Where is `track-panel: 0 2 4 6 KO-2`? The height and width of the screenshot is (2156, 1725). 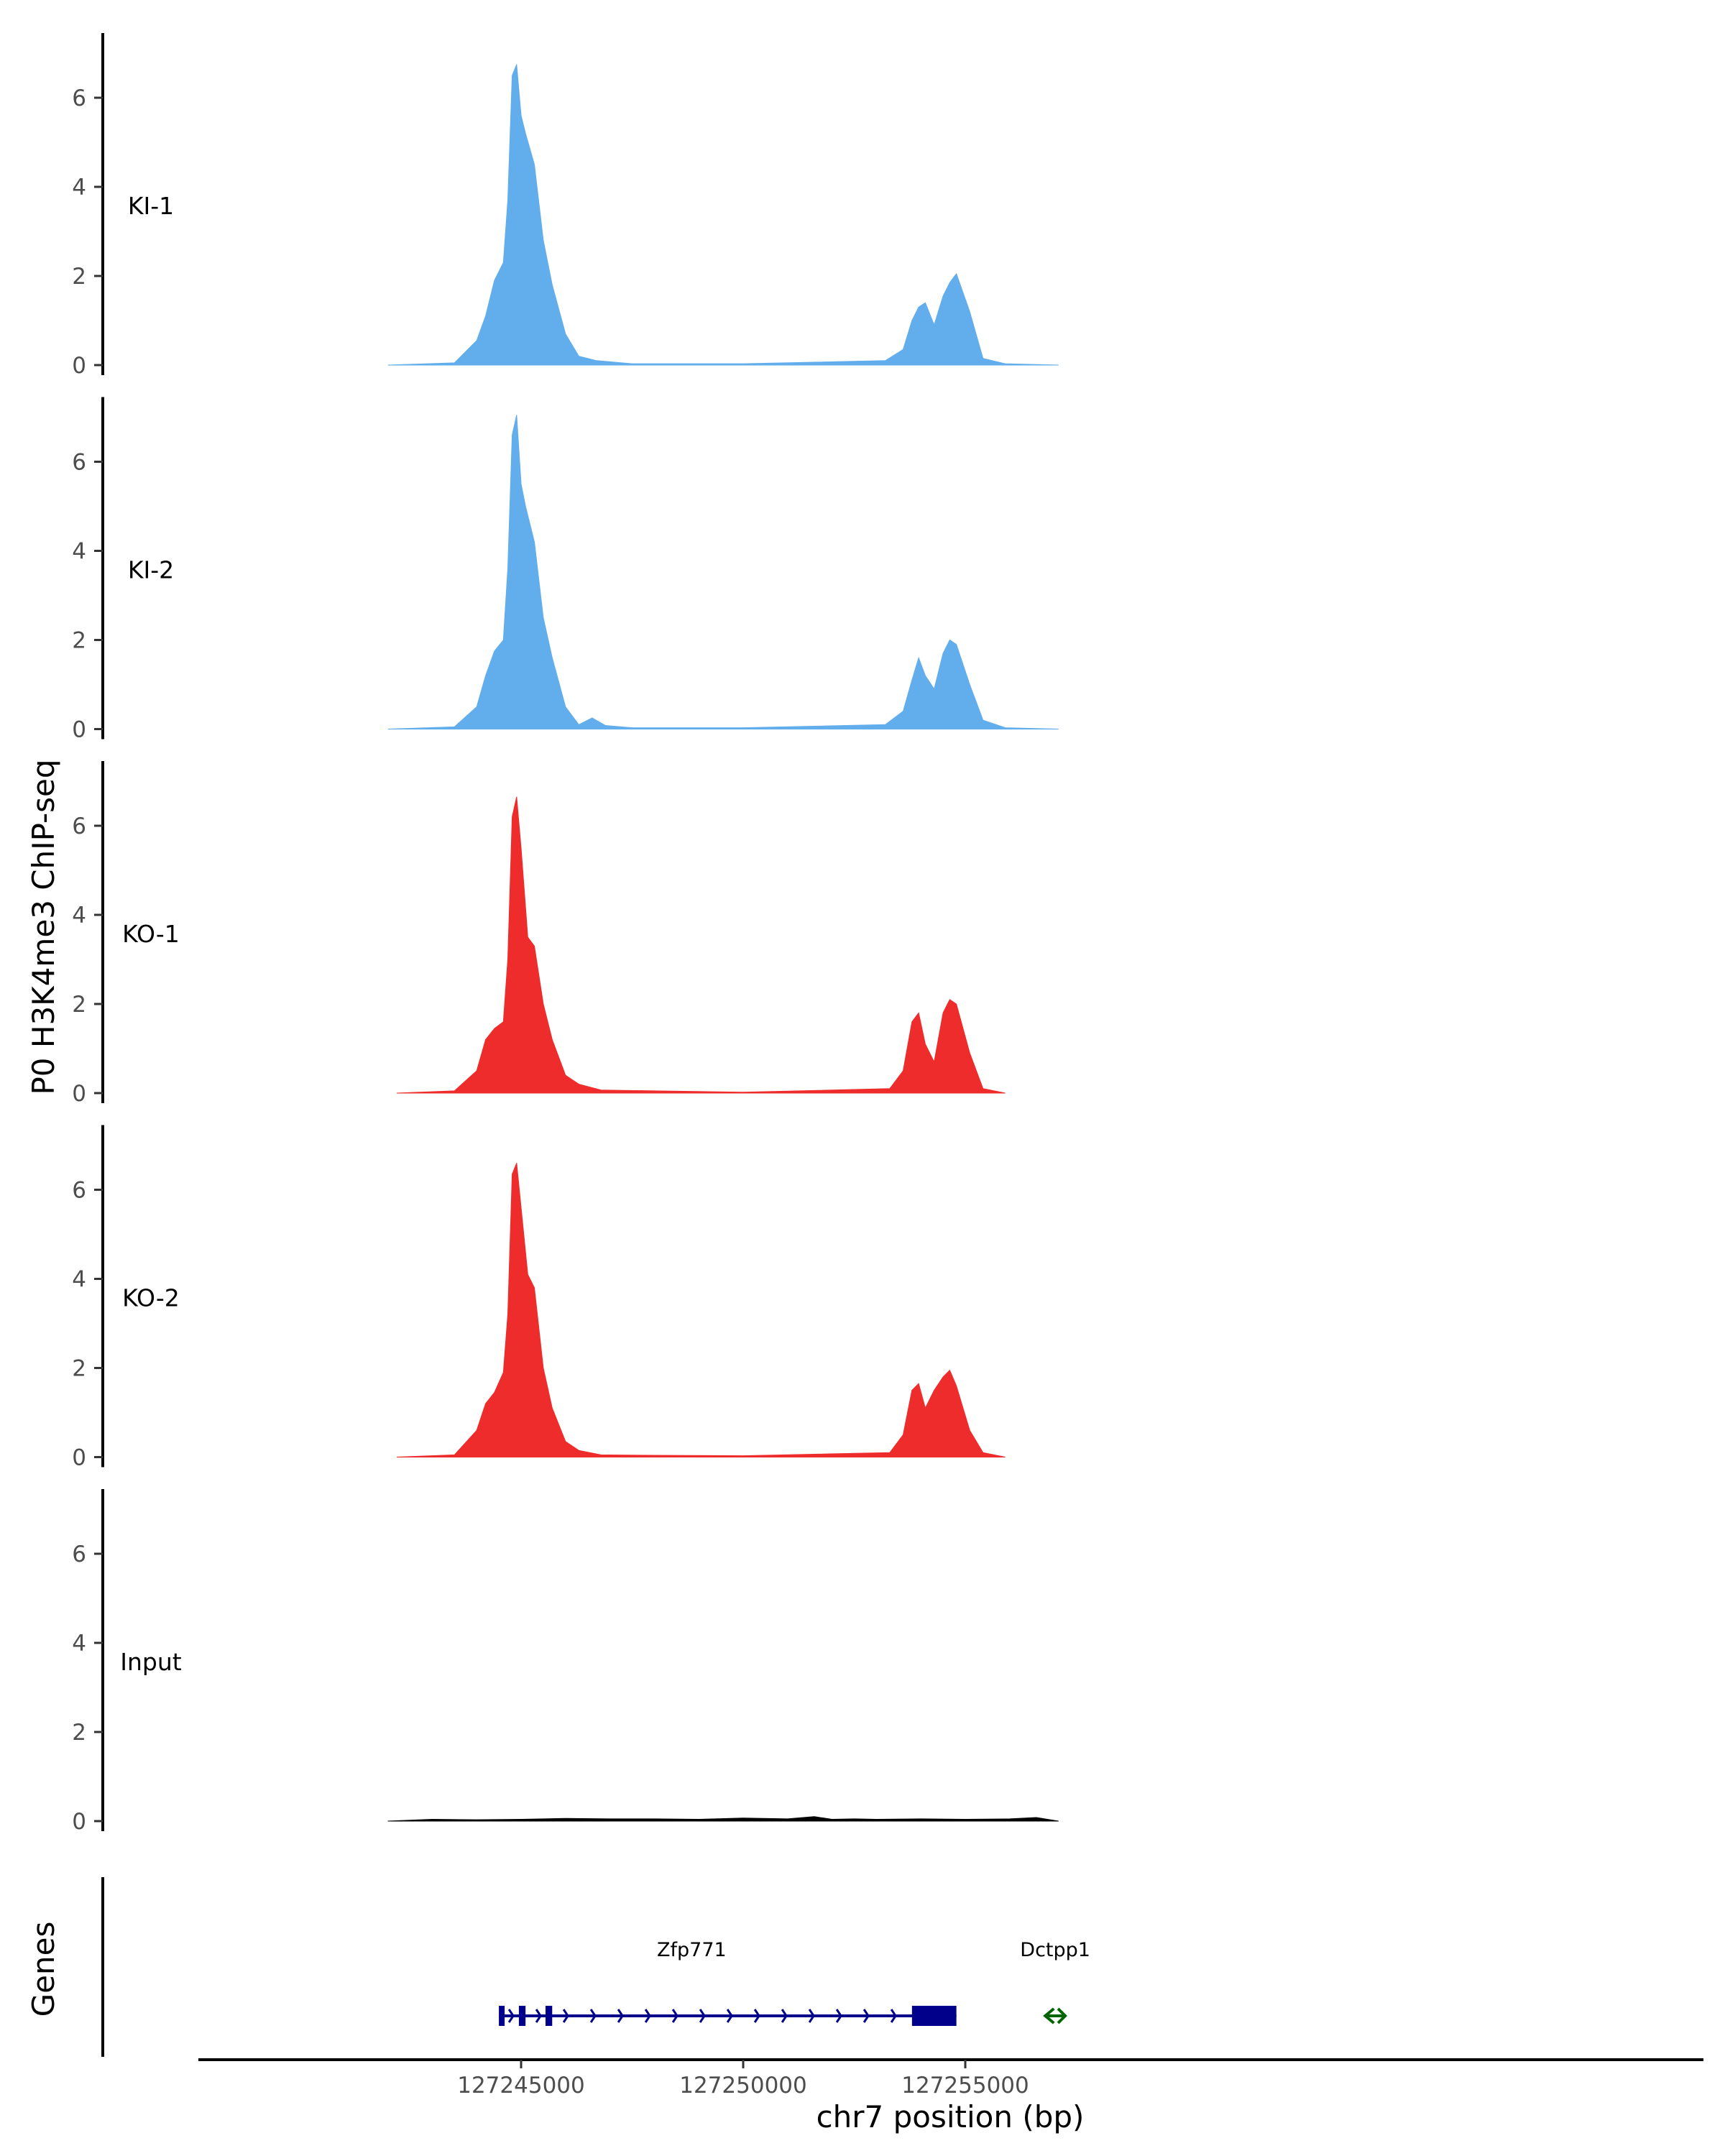 track-panel: 0 2 4 6 KO-2 is located at coordinates (539, 1298).